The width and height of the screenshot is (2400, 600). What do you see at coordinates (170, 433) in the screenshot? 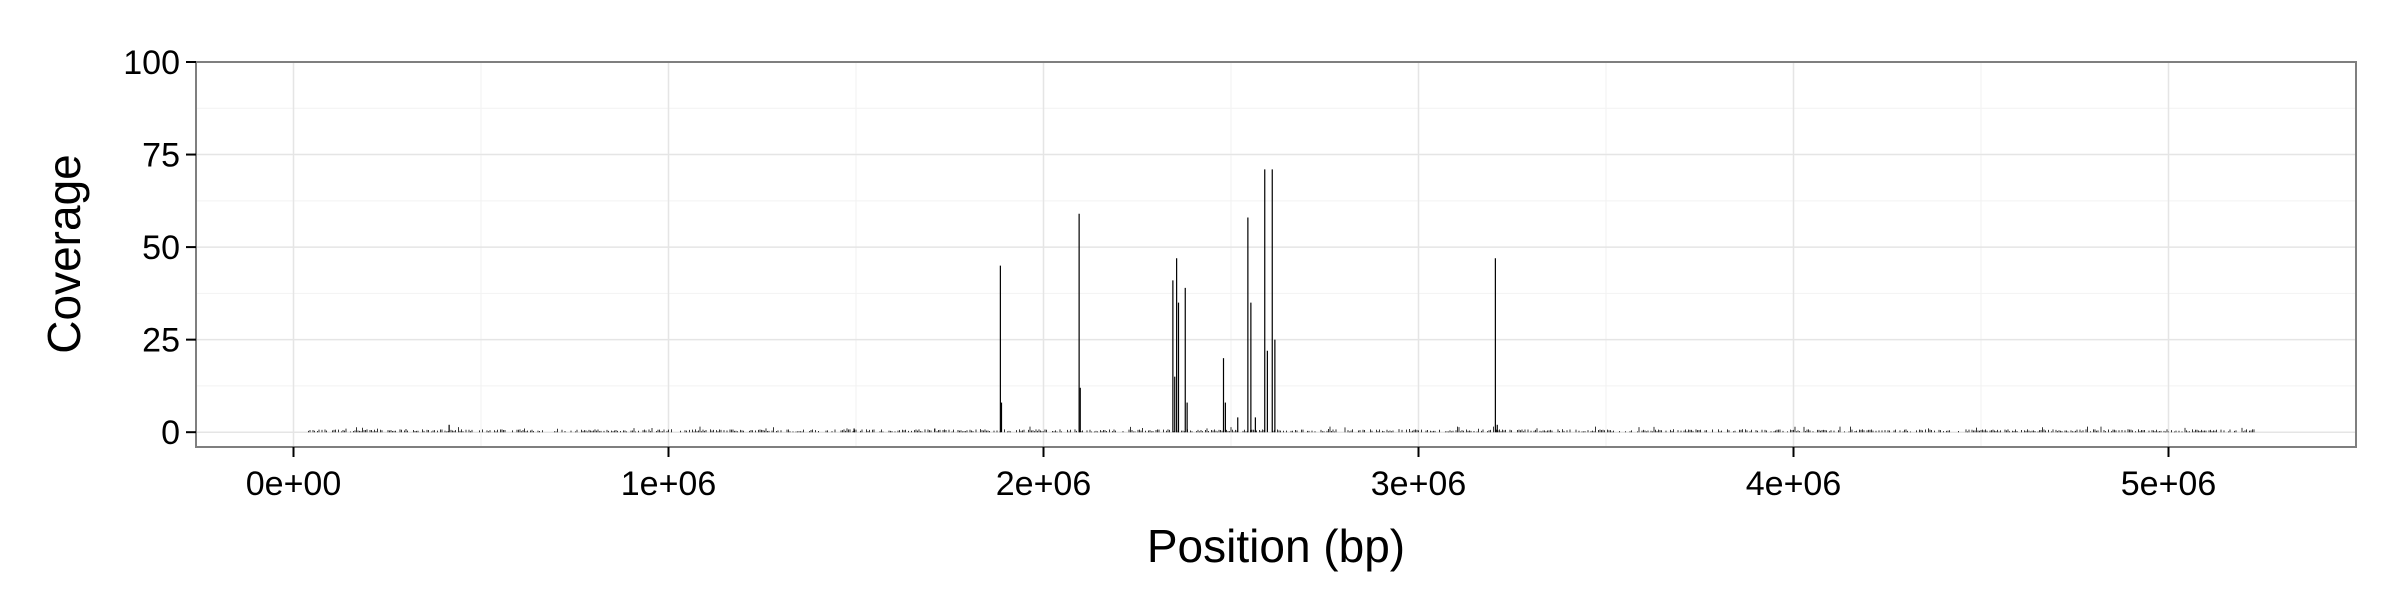
I see `y-tick-label: 0` at bounding box center [170, 433].